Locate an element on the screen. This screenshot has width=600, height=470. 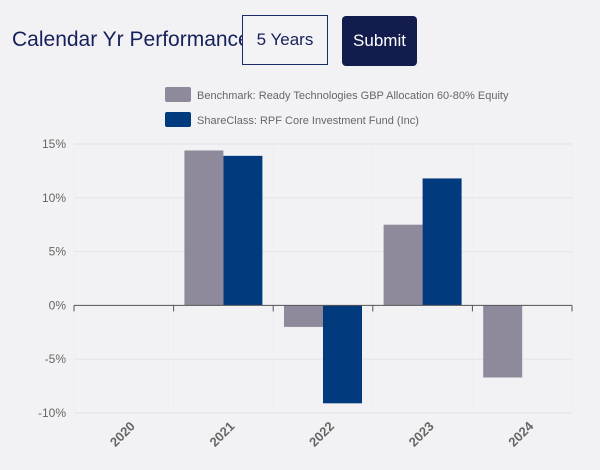
y-tick-label: -10% is located at coordinates (52, 413).